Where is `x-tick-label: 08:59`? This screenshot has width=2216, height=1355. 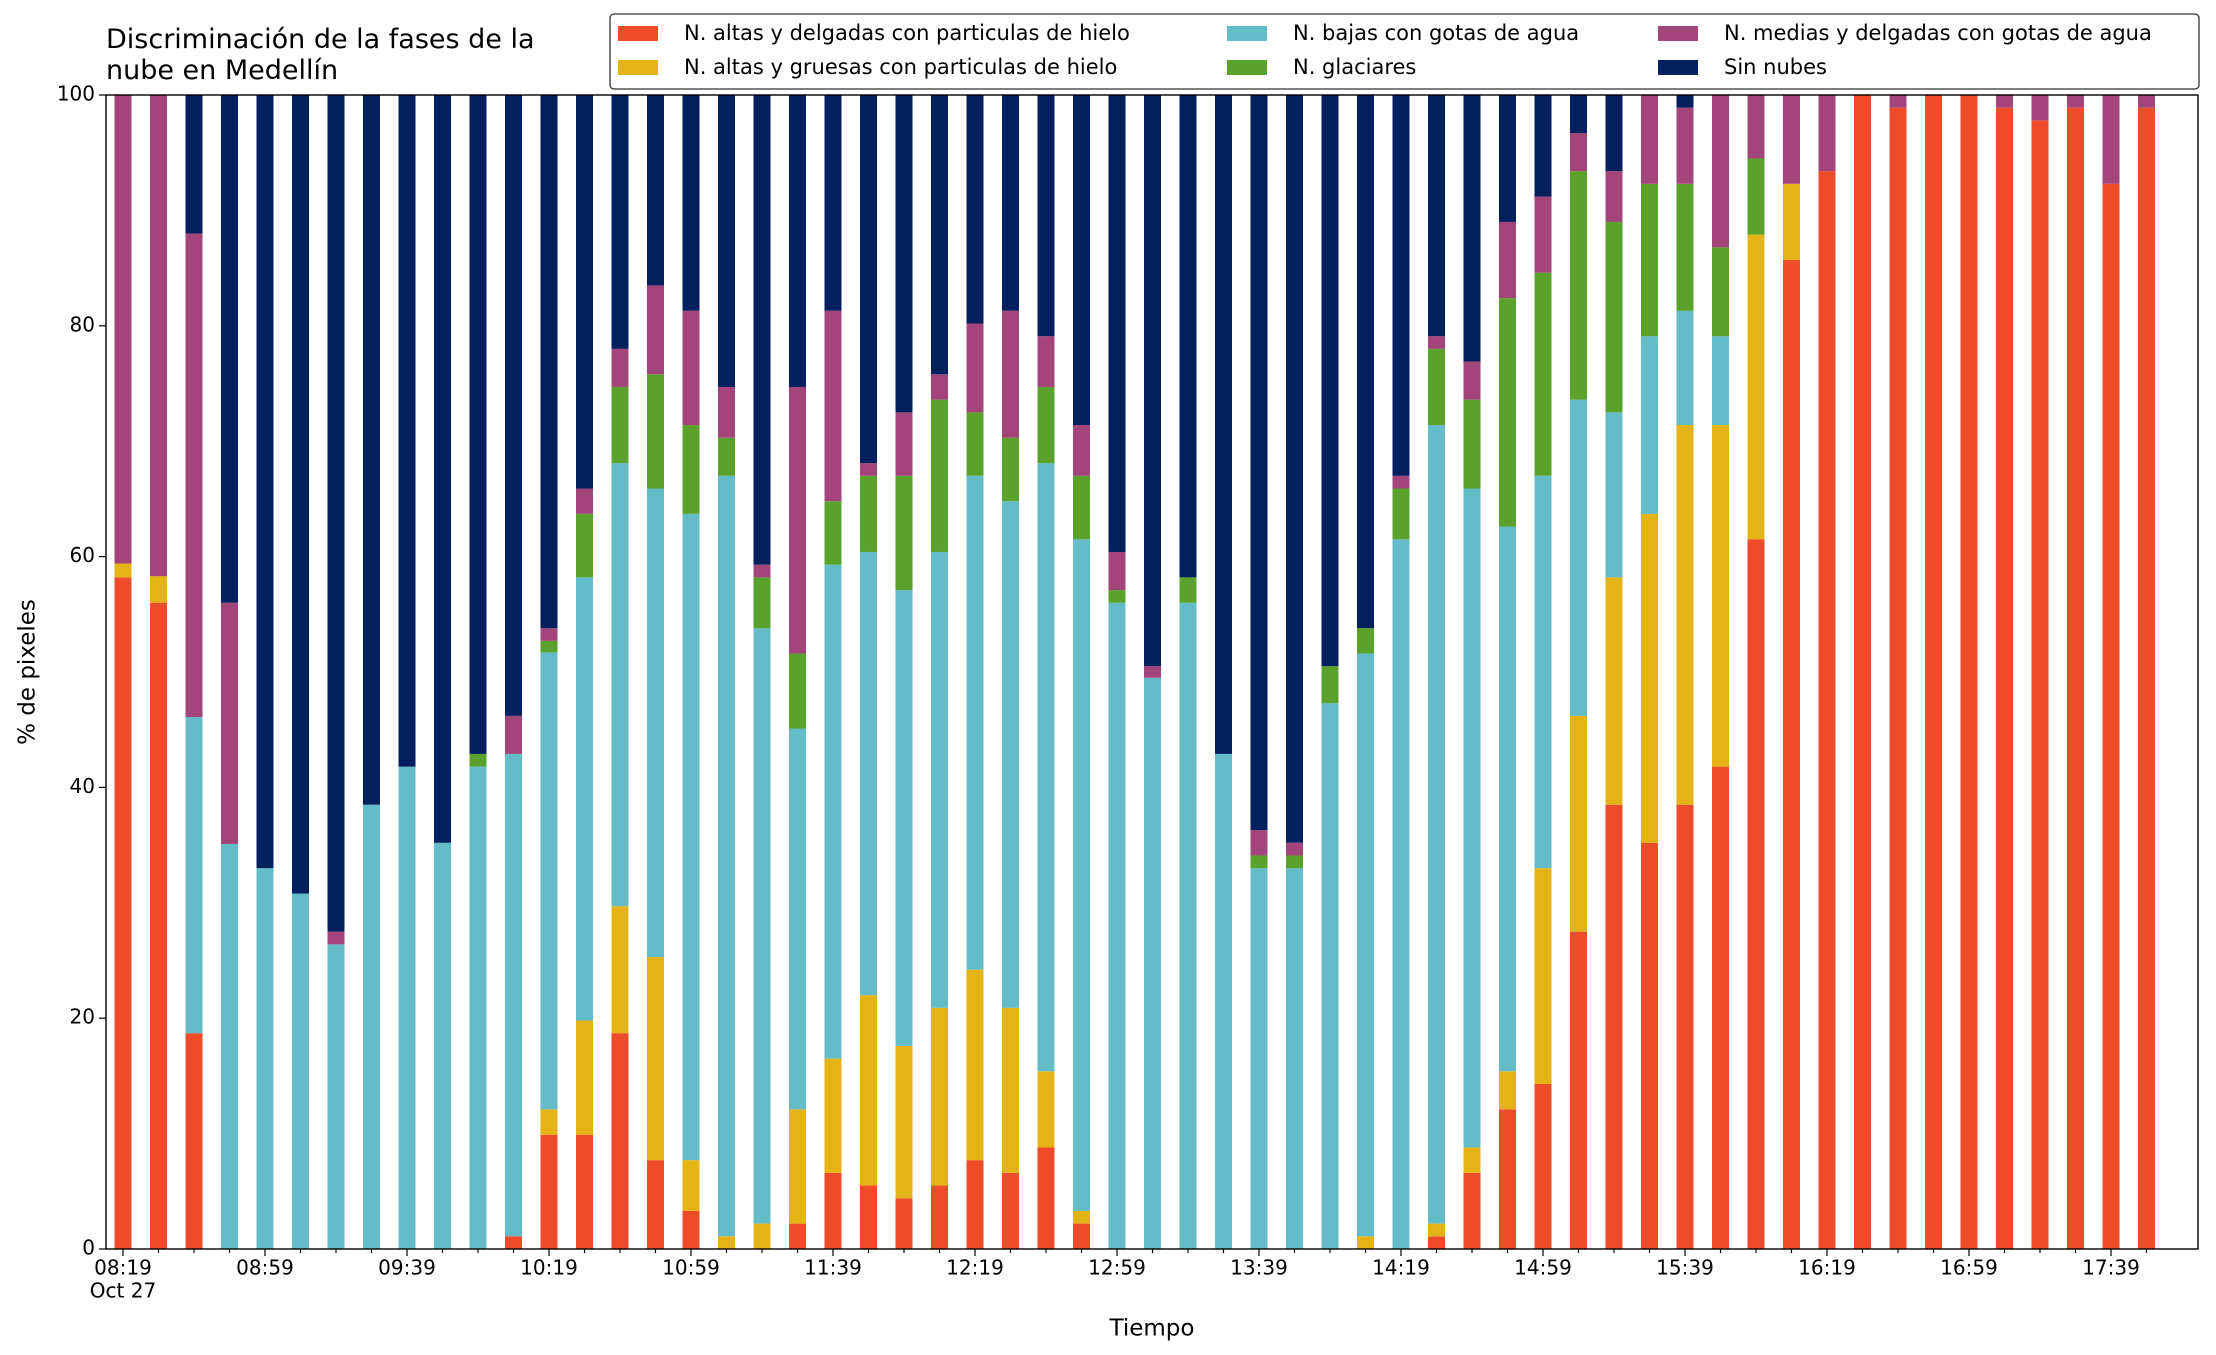
x-tick-label: 08:59 is located at coordinates (265, 1268).